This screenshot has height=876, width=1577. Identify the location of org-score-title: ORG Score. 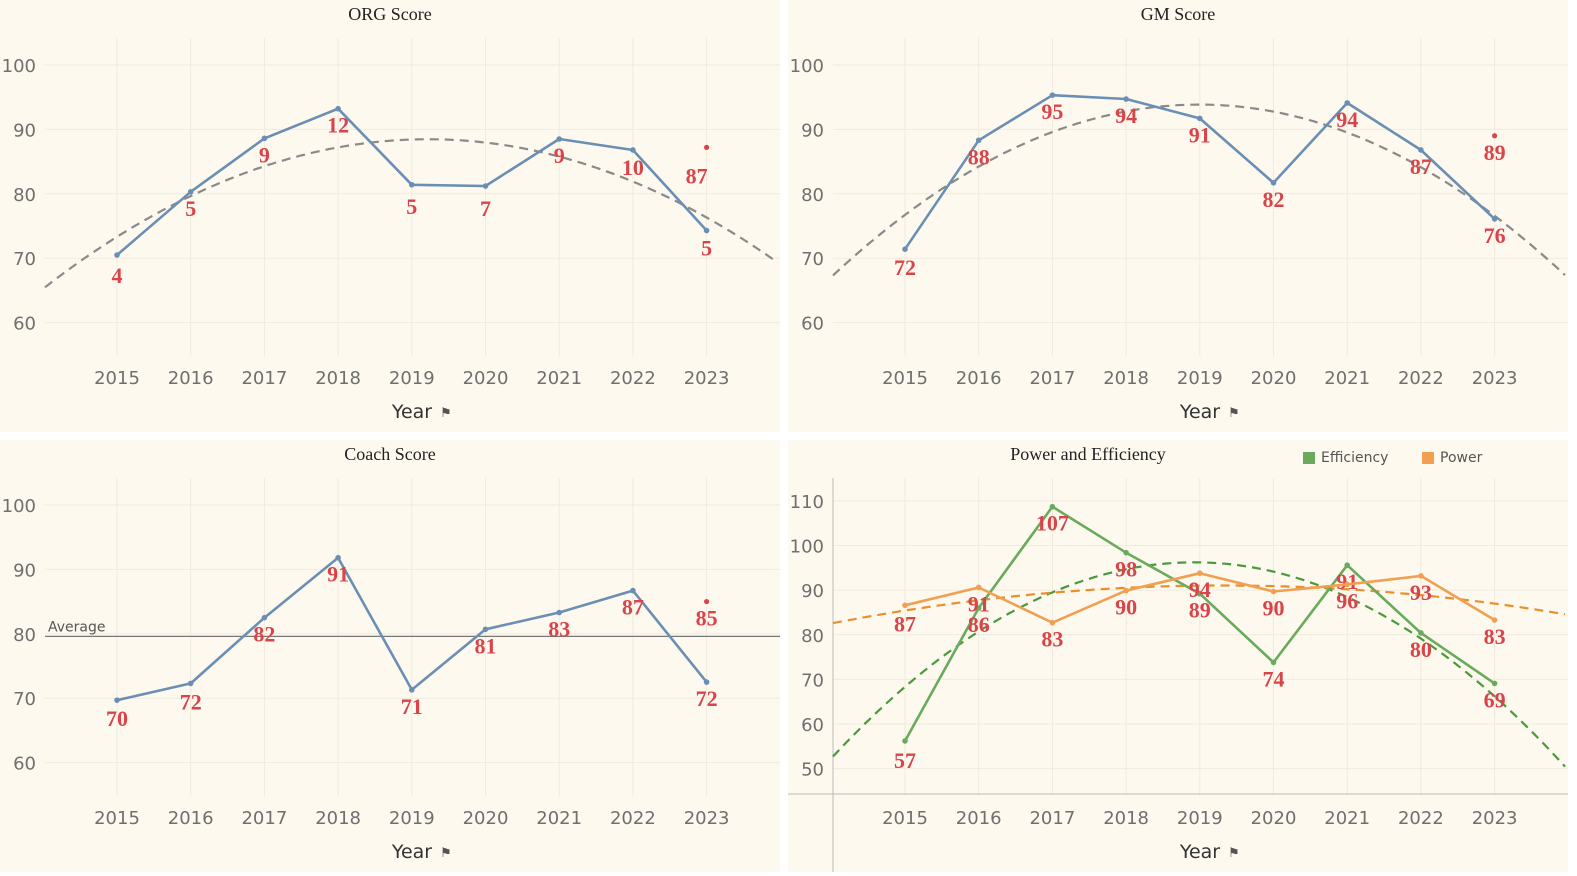
(390, 14).